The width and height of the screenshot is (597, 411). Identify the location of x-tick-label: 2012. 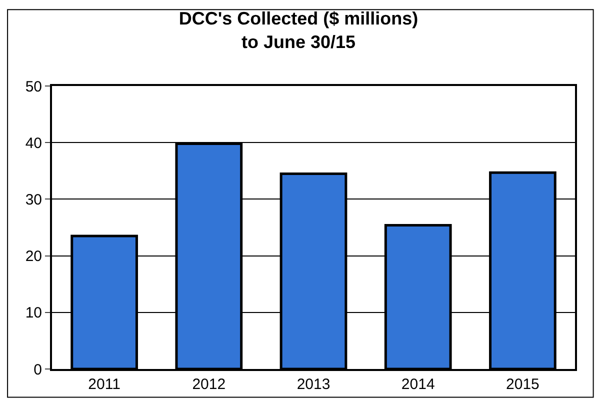
(209, 384).